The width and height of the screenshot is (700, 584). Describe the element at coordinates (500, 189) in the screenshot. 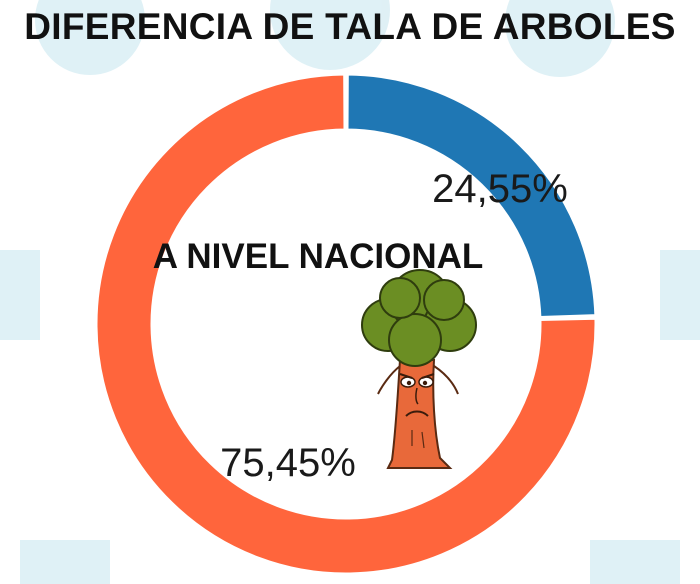

I see `data-label-blue-segment: 24,55%` at that location.